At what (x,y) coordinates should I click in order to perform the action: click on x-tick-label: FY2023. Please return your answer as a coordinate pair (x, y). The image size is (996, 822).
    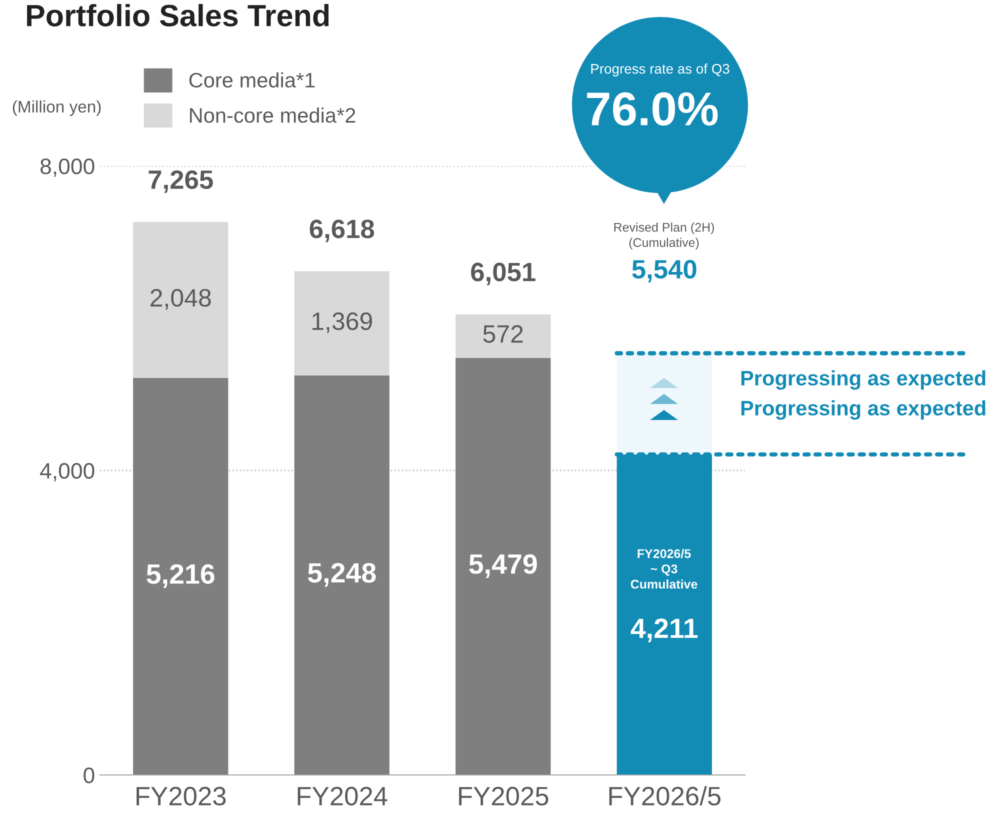
    Looking at the image, I should click on (181, 796).